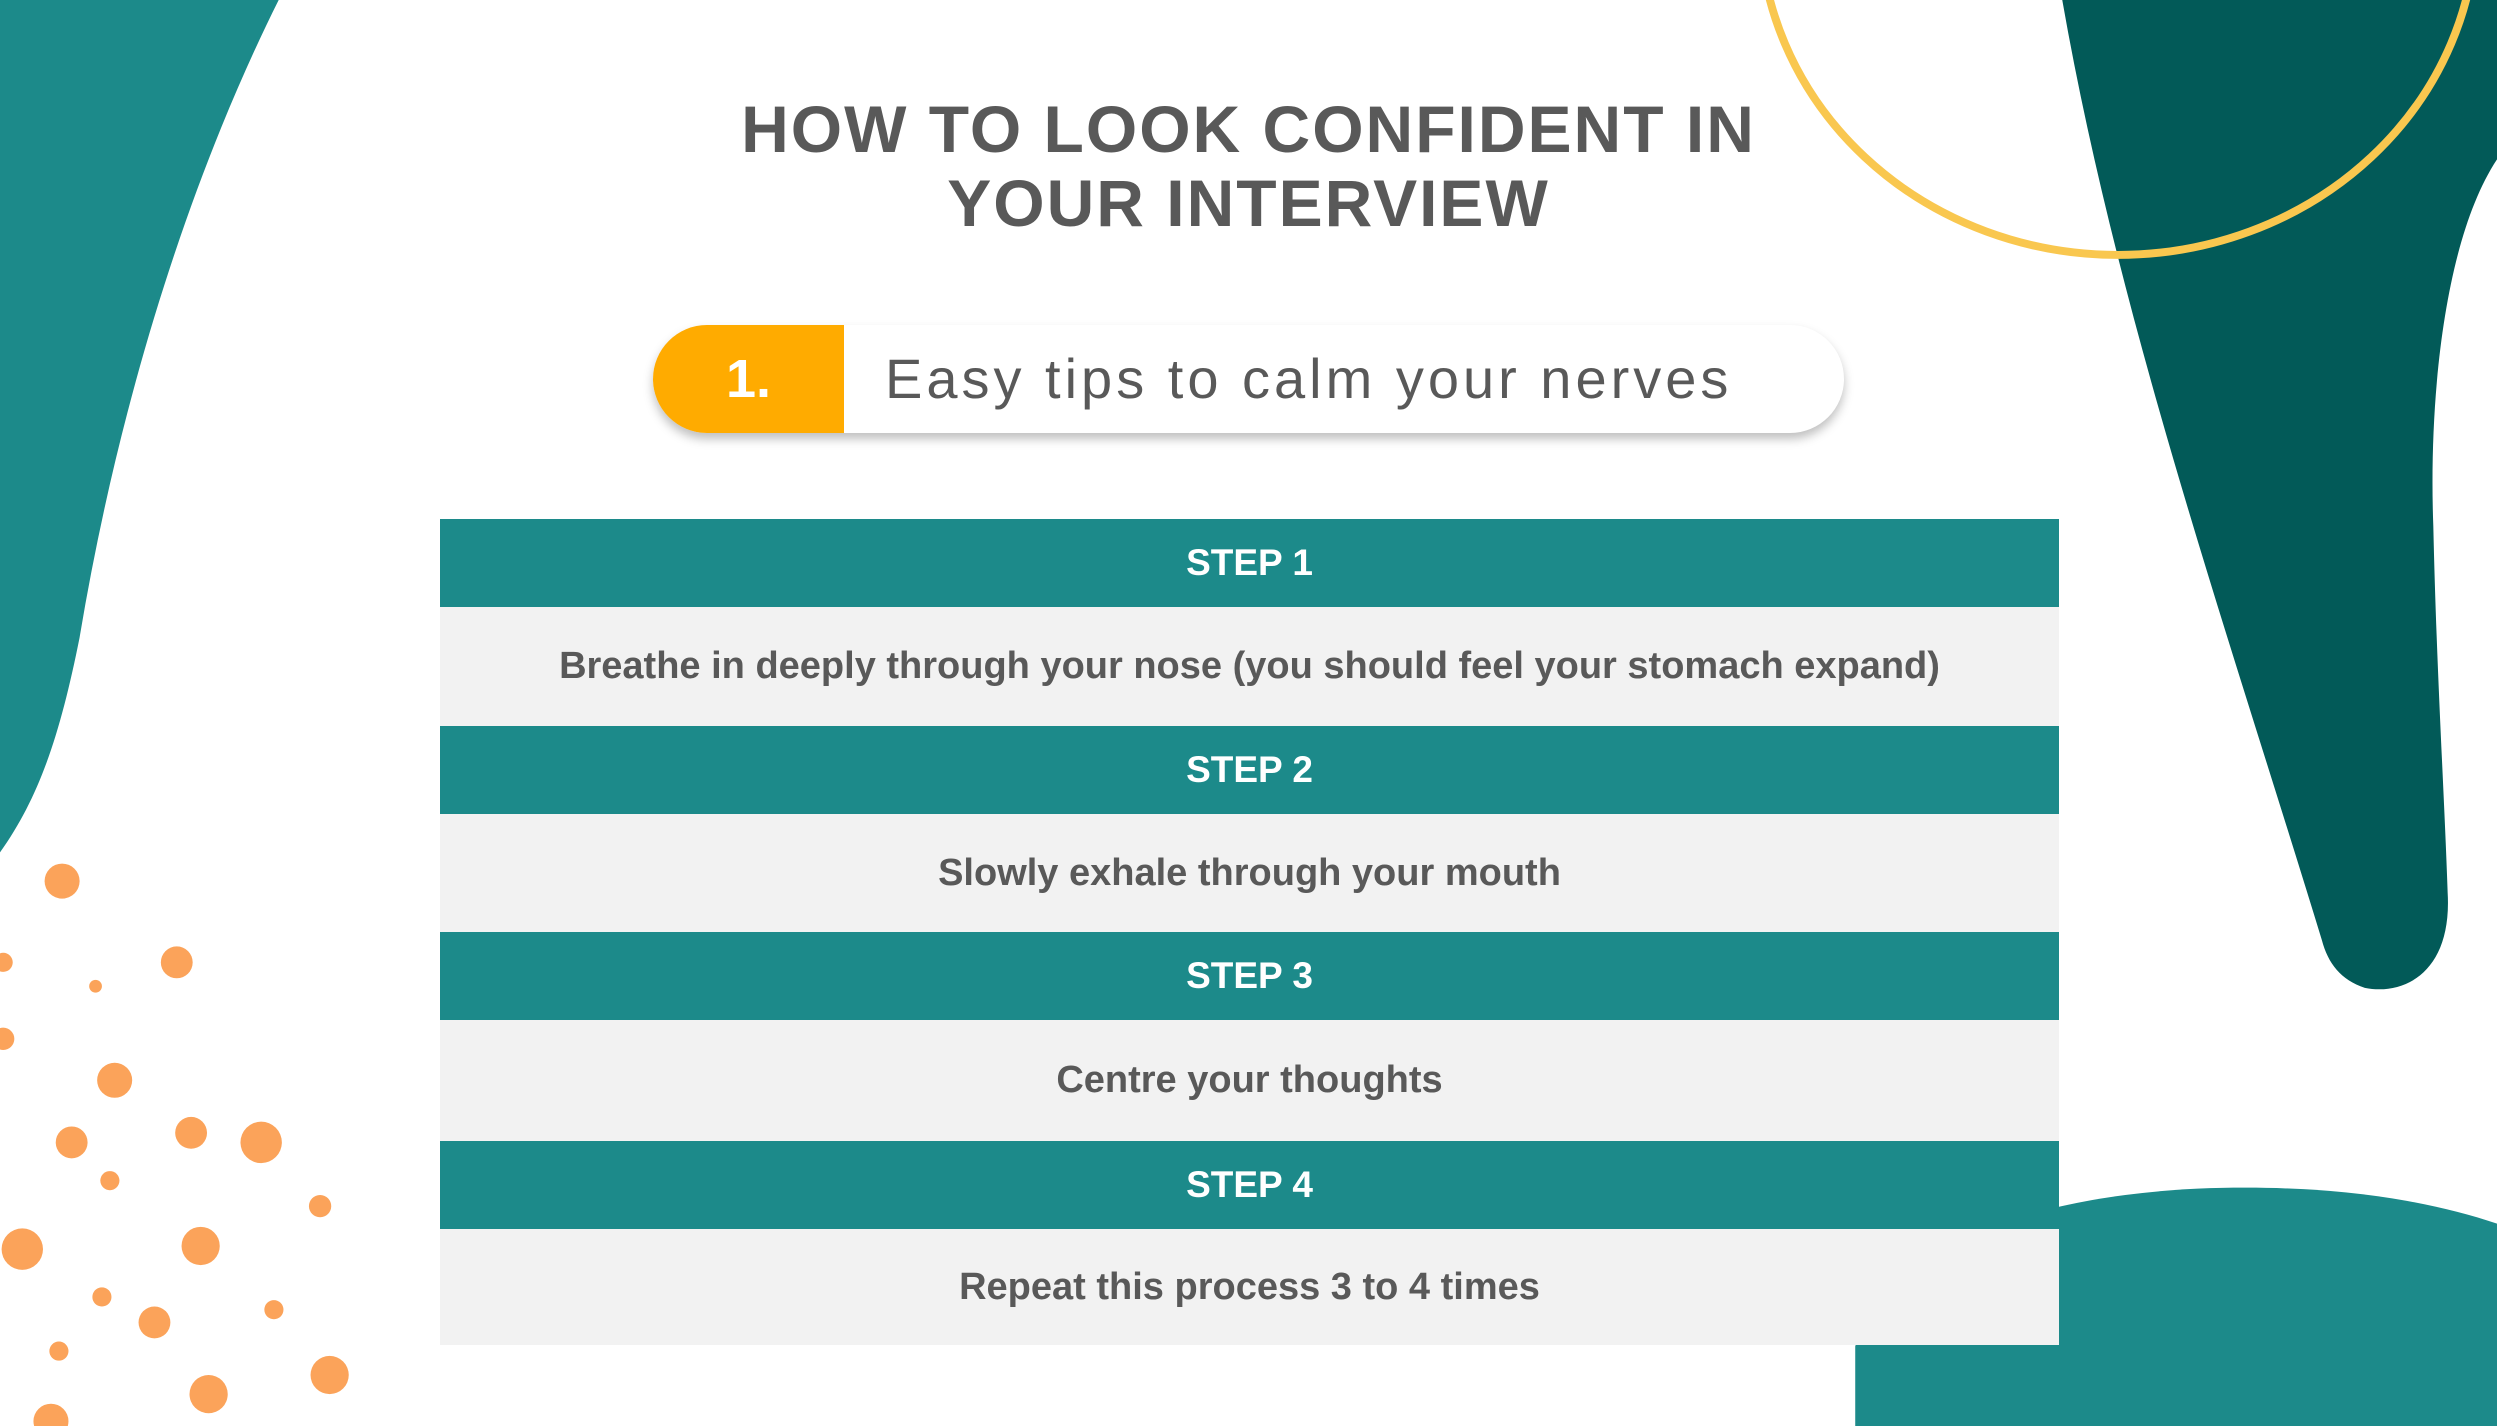 Image resolution: width=2497 pixels, height=1426 pixels. What do you see at coordinates (1249, 1185) in the screenshot?
I see `step-header: STEP 4` at bounding box center [1249, 1185].